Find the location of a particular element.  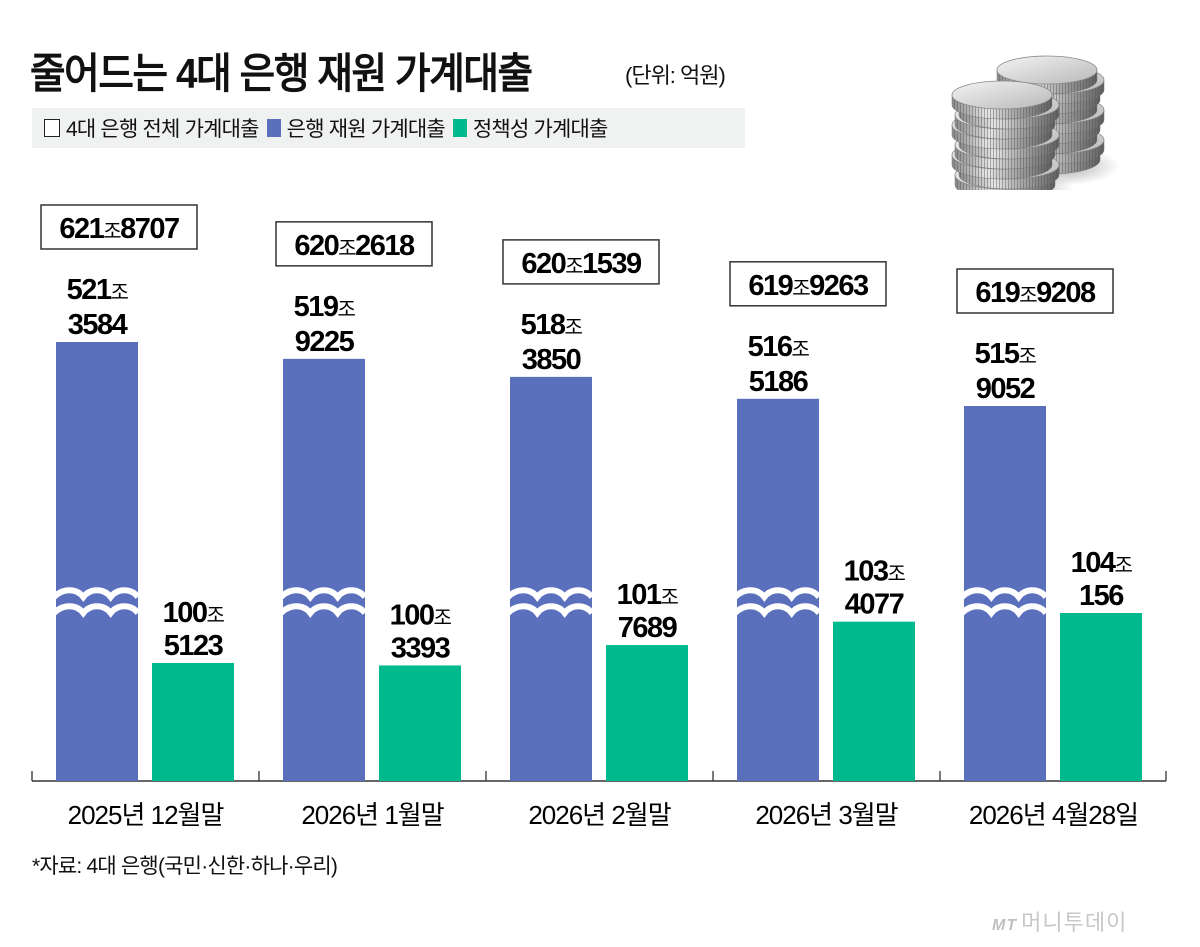

legend-item-total: 4대 은행 전체 가계대출 is located at coordinates (151, 128).